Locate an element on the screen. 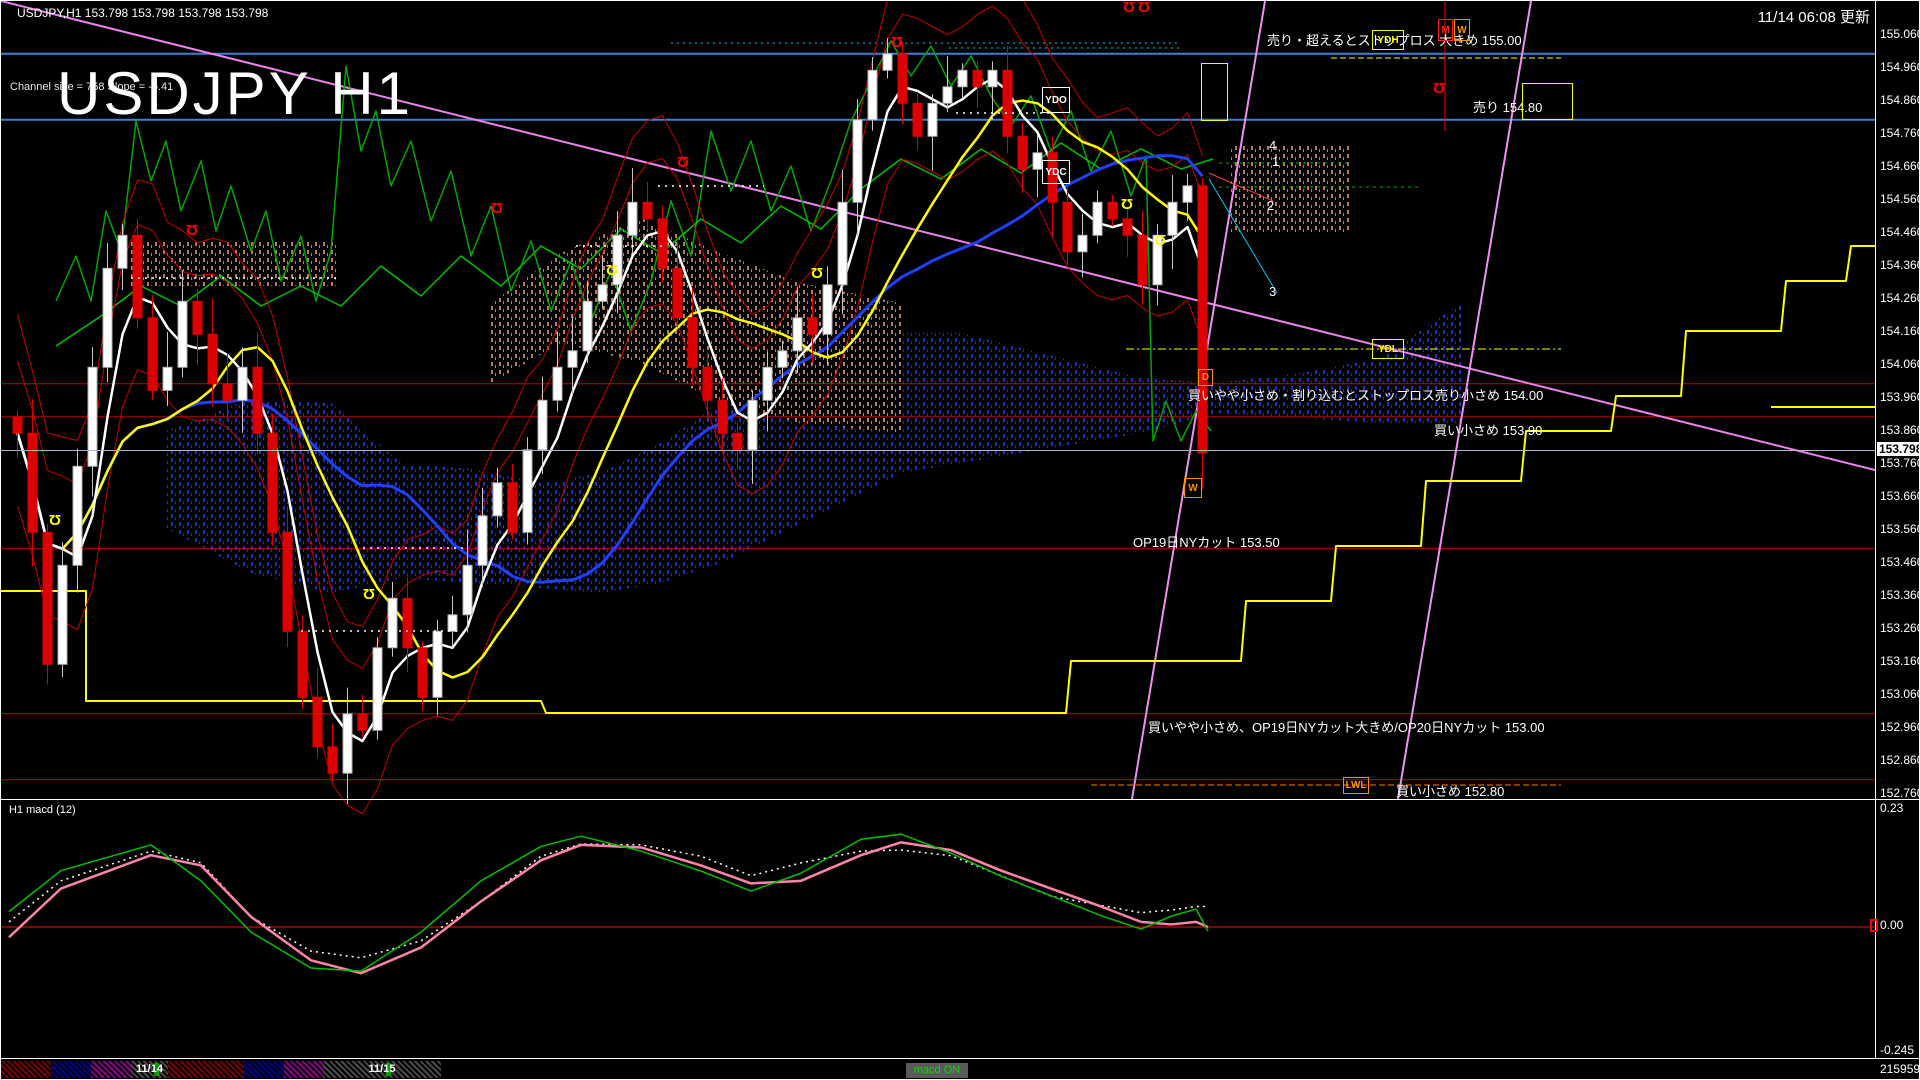 The image size is (1920, 1080). panel-separator is located at coordinates (960, 799).